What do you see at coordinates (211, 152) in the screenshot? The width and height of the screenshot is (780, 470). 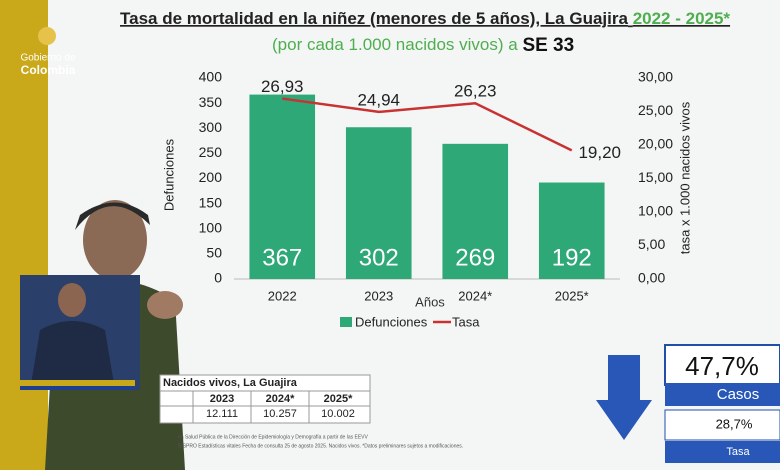 I see `y-tick-label: 250` at bounding box center [211, 152].